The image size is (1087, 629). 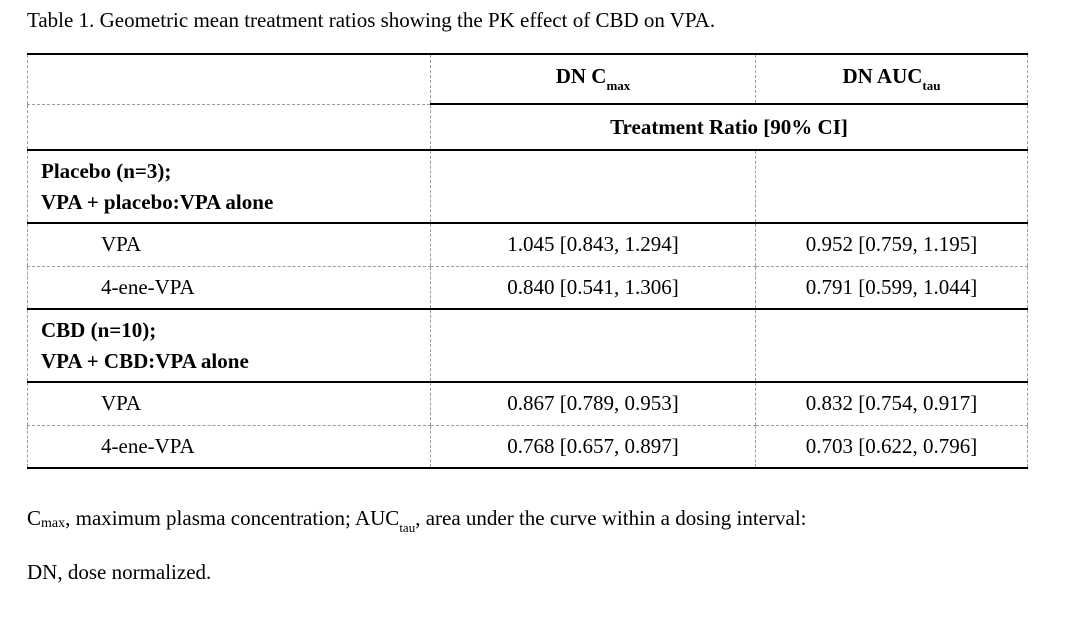 I want to click on footnote-text-mid: , maximum plasma concentration; AUC, so click(x=232, y=518).